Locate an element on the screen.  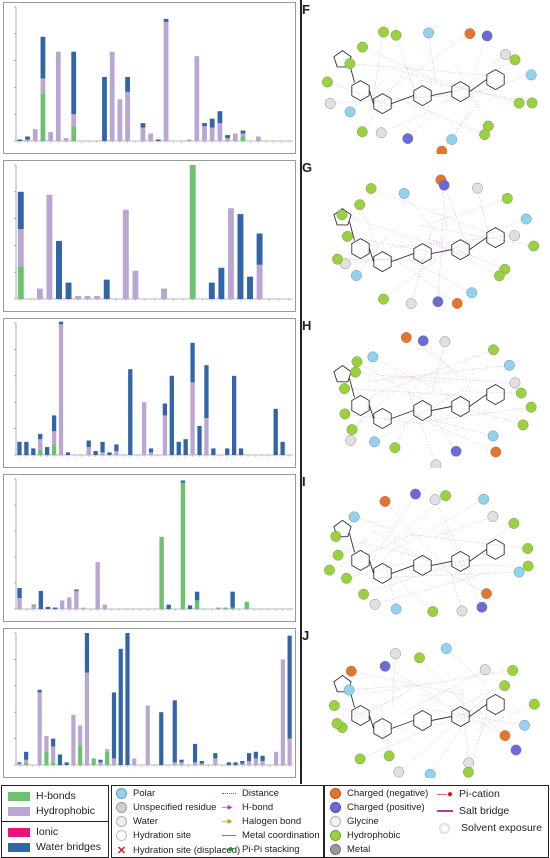
chart-svg-h is located at coordinates (153, 389).